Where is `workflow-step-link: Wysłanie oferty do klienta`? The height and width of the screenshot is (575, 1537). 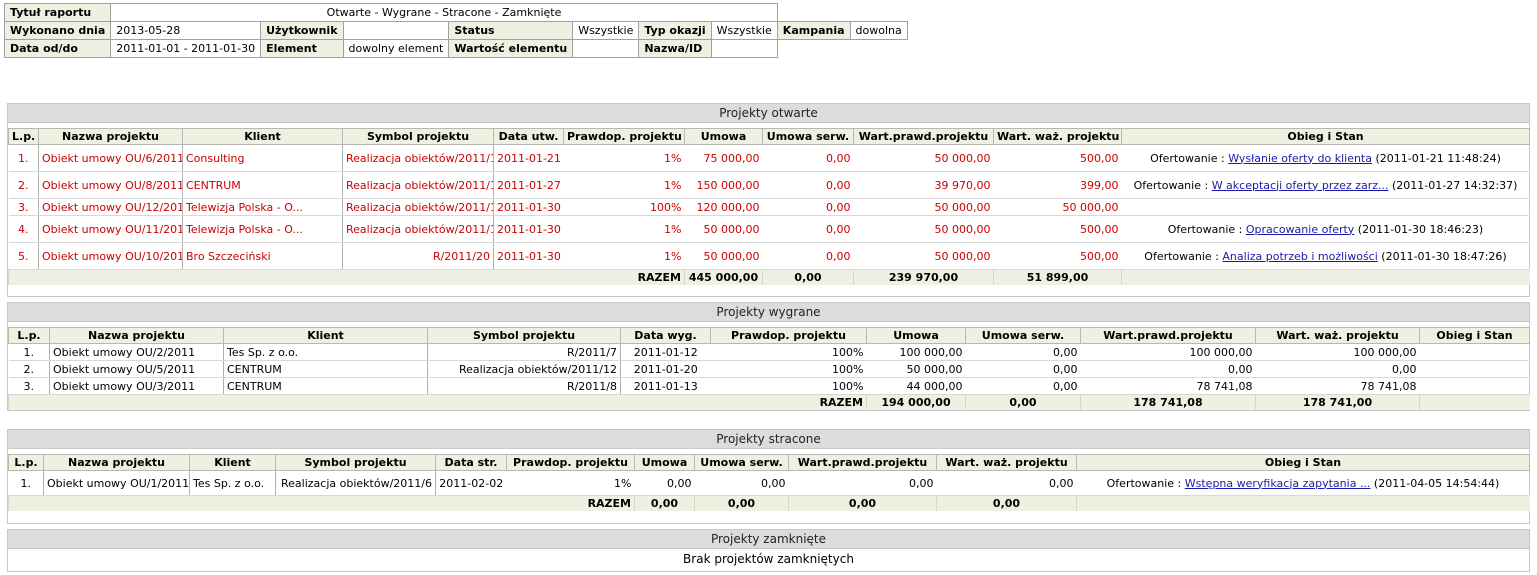 workflow-step-link: Wysłanie oferty do klienta is located at coordinates (1300, 158).